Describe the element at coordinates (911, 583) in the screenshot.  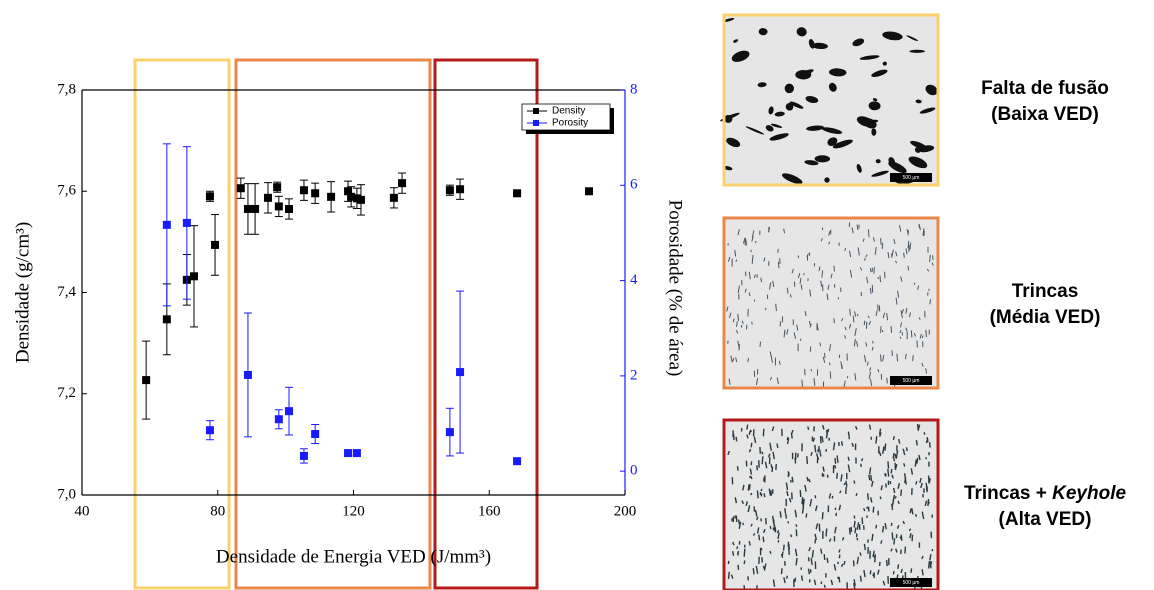
I see `scale-bar-label: 500 µm` at that location.